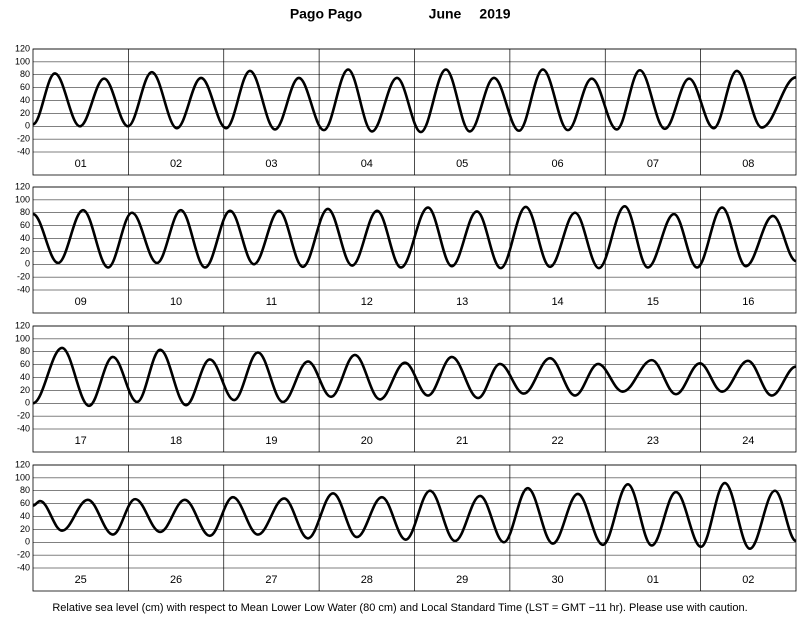  Describe the element at coordinates (462, 441) in the screenshot. I see `day-label: 21` at that location.